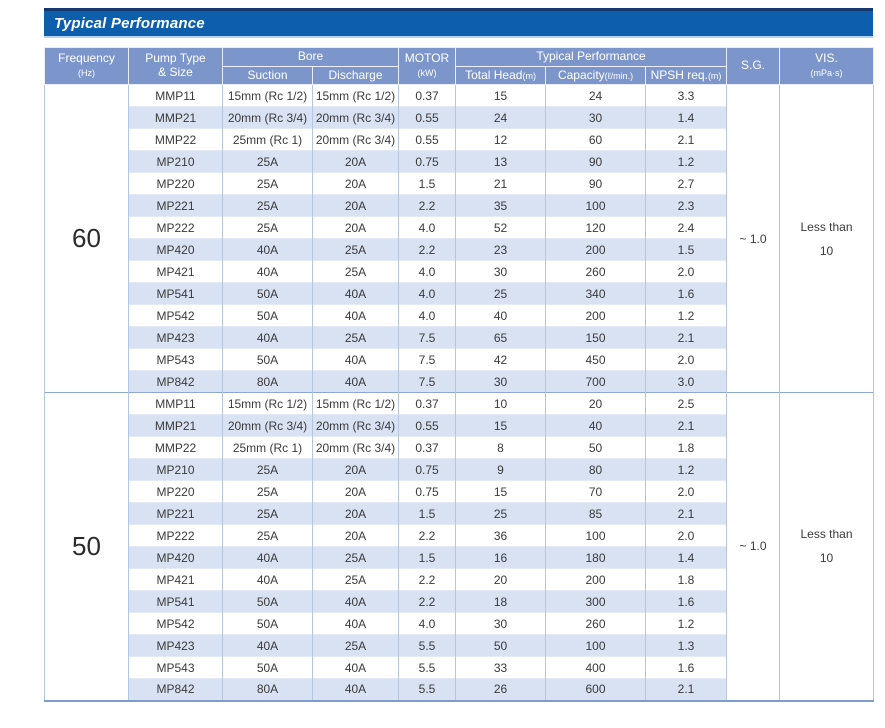  I want to click on npsh-req-value: 2.5, so click(686, 403).